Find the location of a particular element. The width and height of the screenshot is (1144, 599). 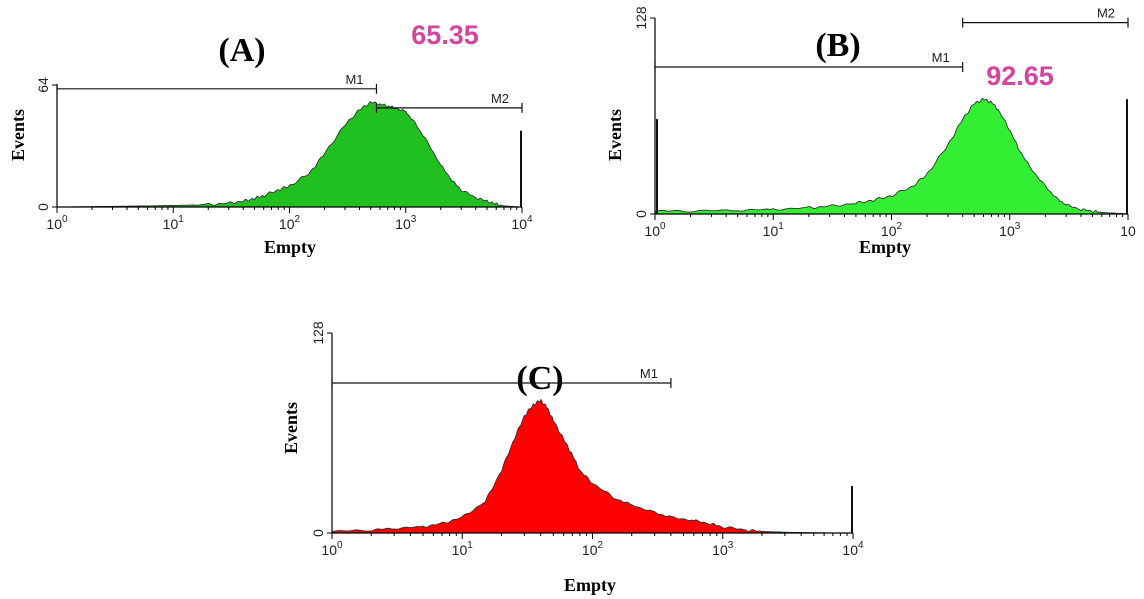

panel-a-marker-m1-label: M1 is located at coordinates (354, 79).